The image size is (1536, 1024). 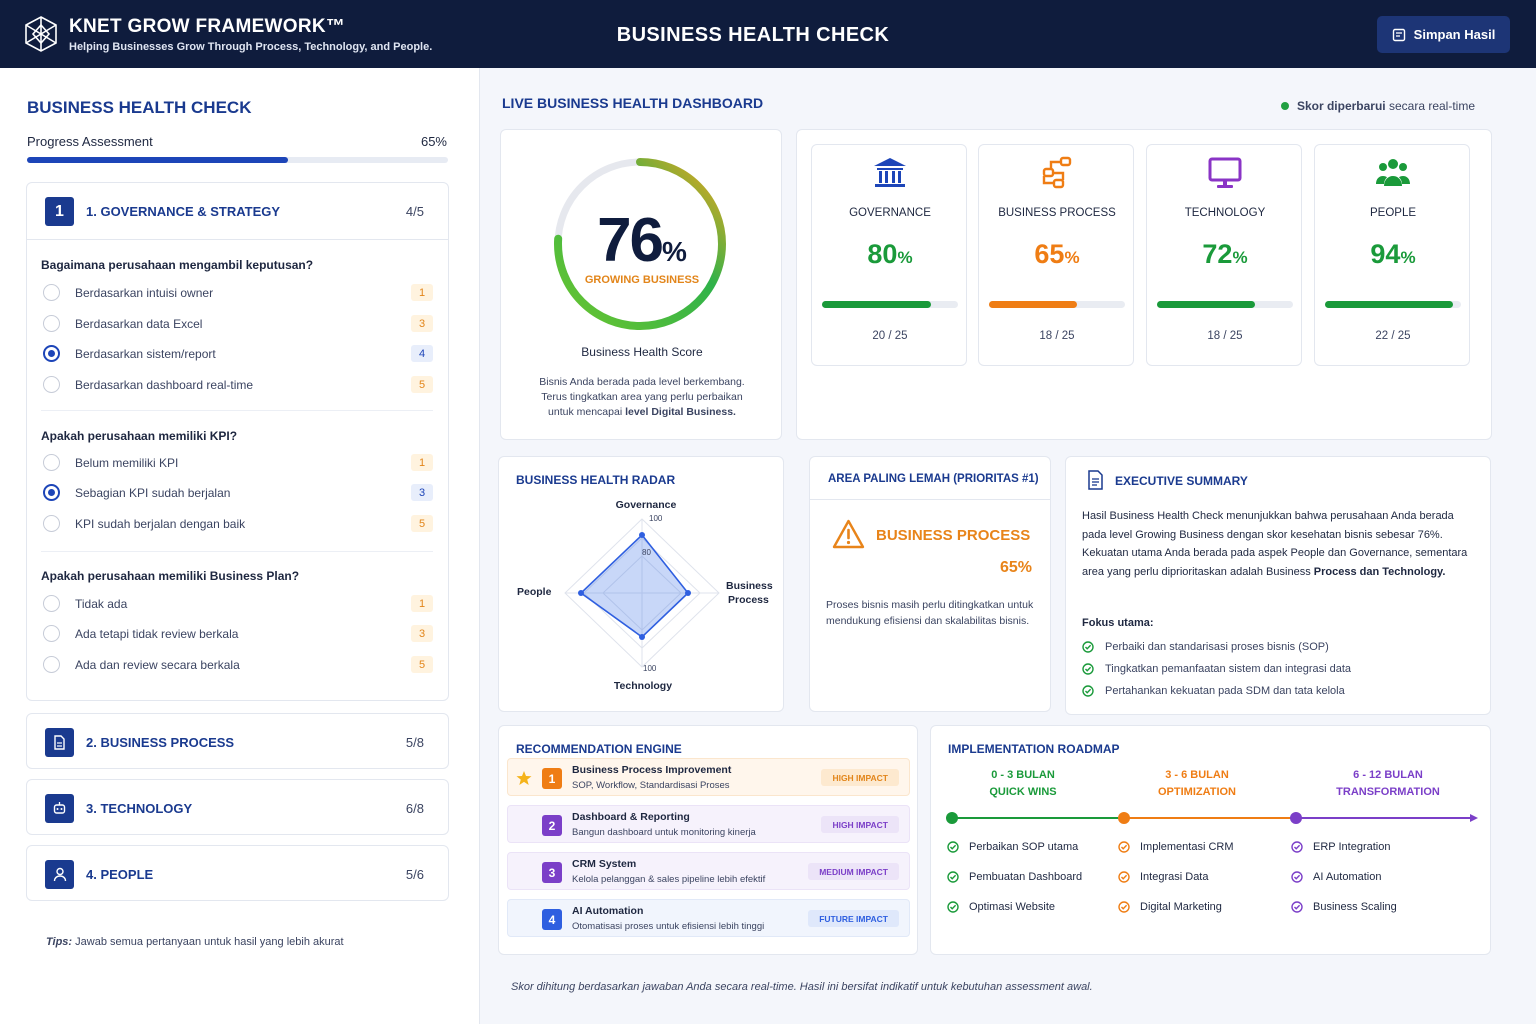 What do you see at coordinates (1398, 34) in the screenshot?
I see `save-icon` at bounding box center [1398, 34].